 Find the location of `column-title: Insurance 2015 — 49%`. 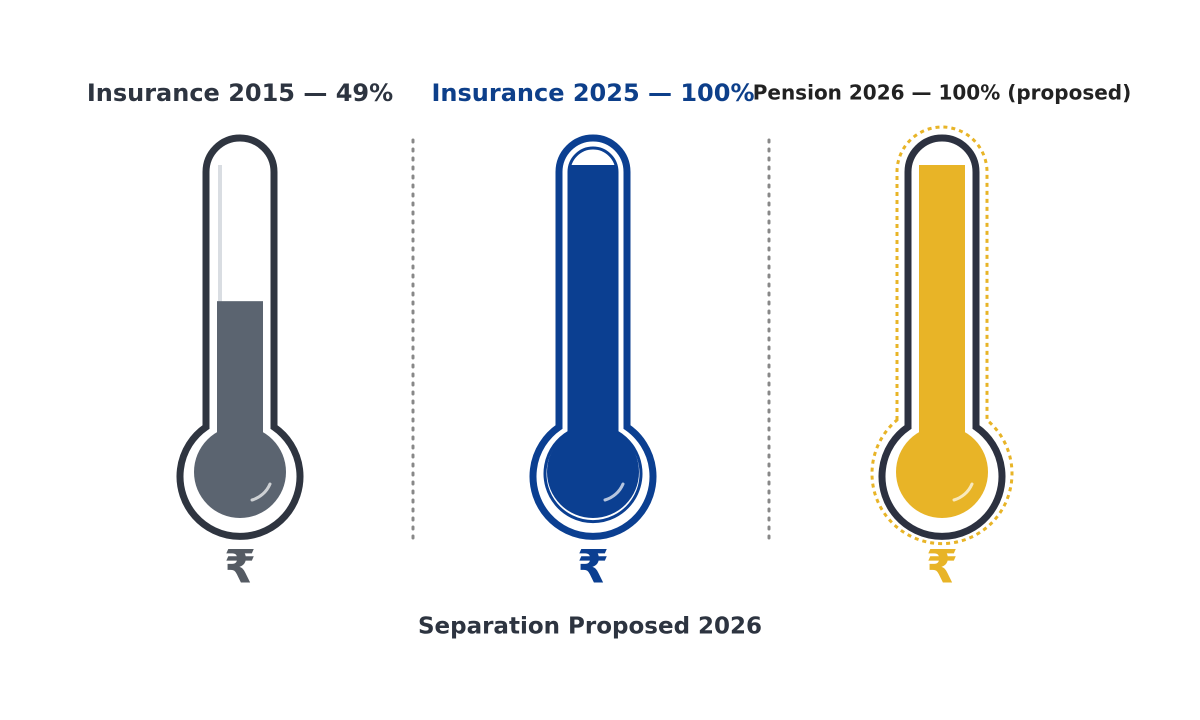

column-title: Insurance 2015 — 49% is located at coordinates (240, 93).